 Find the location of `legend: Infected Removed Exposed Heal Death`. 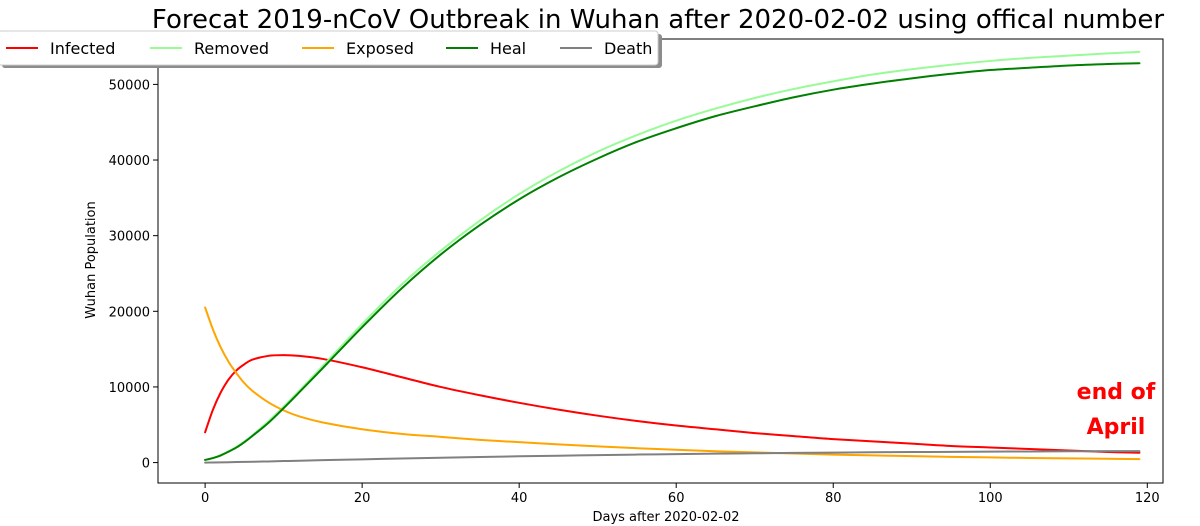

legend: Infected Removed Exposed Heal Death is located at coordinates (331, 49).